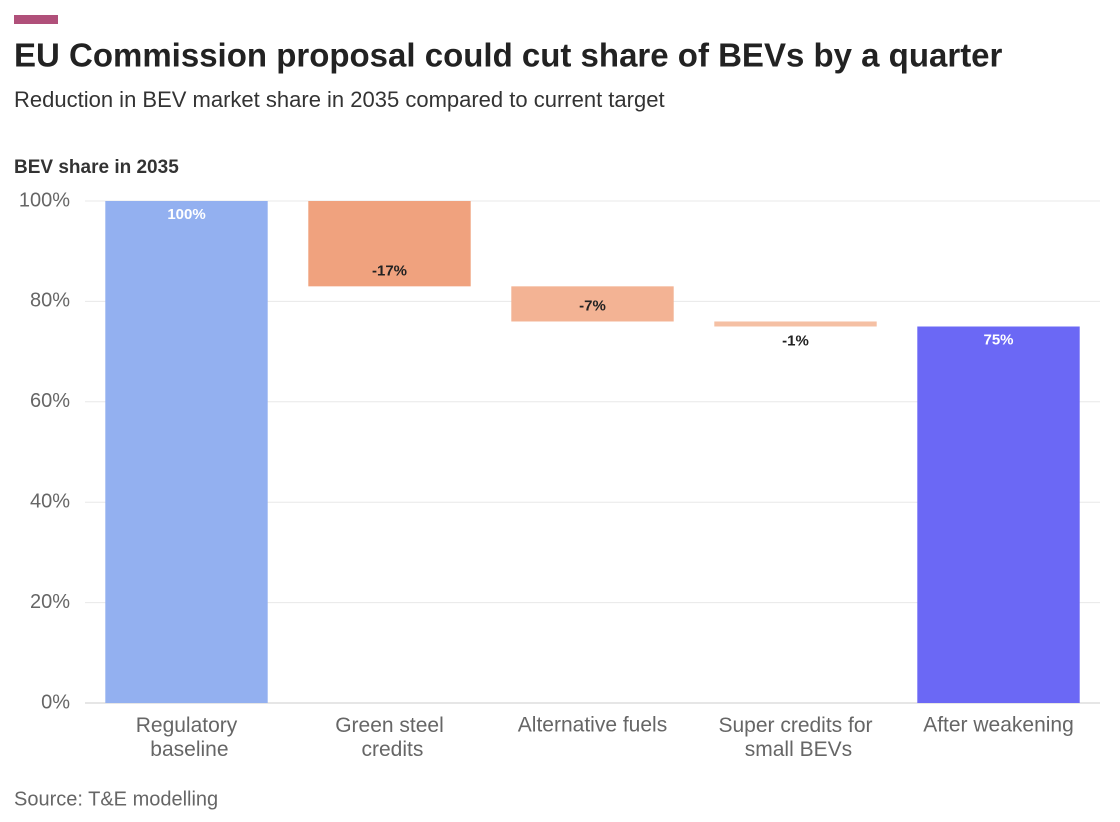 The image size is (1120, 822). Describe the element at coordinates (187, 737) in the screenshot. I see `x-tick-label: Regulatory baseline` at that location.